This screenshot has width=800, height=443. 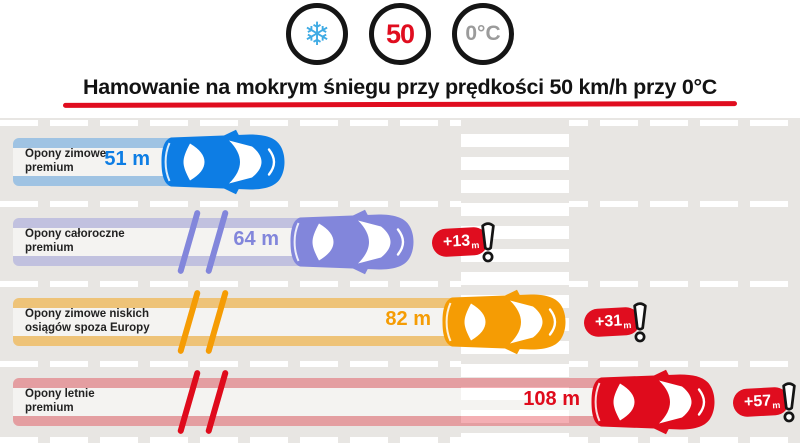 What do you see at coordinates (456, 241) in the screenshot?
I see `extra-distance-value: +13` at bounding box center [456, 241].